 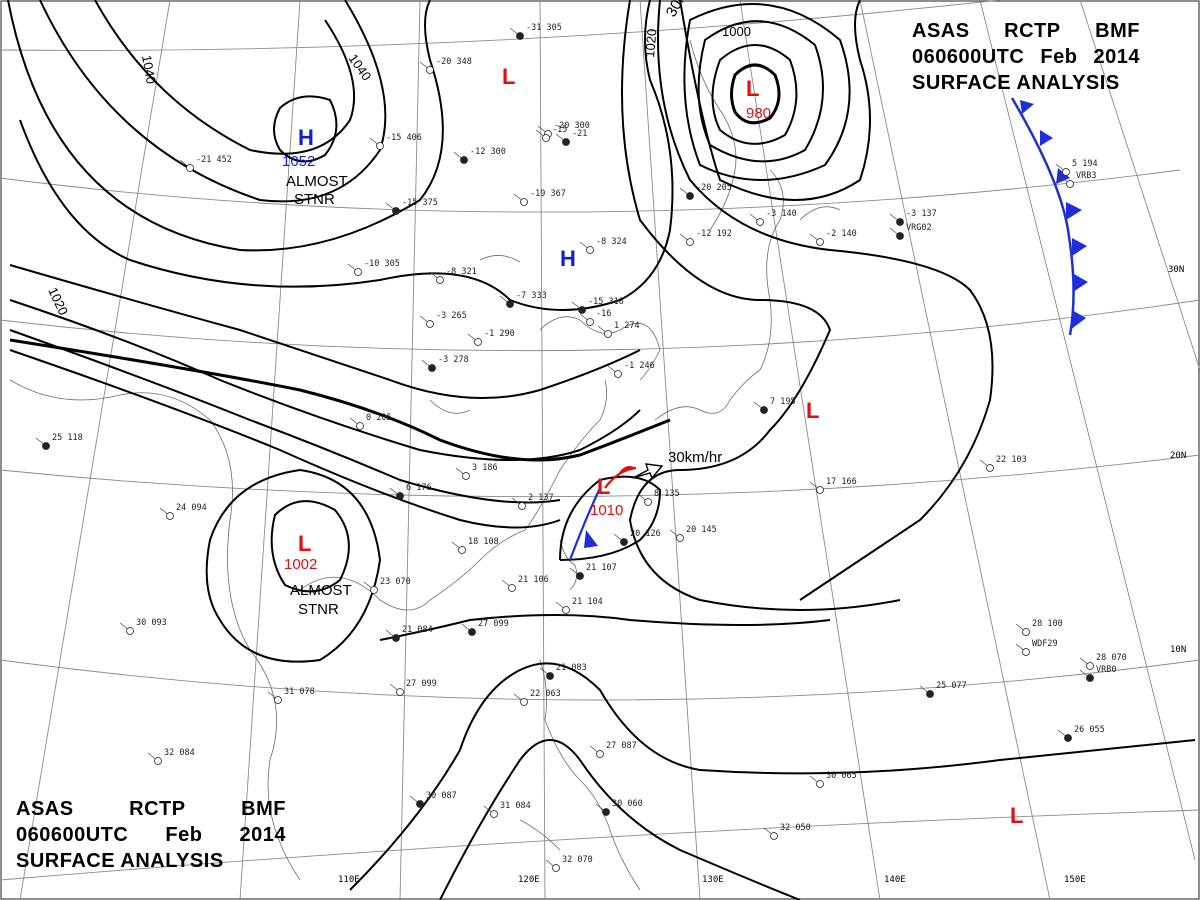 I want to click on station-plot: 18 108, so click(x=475, y=545).